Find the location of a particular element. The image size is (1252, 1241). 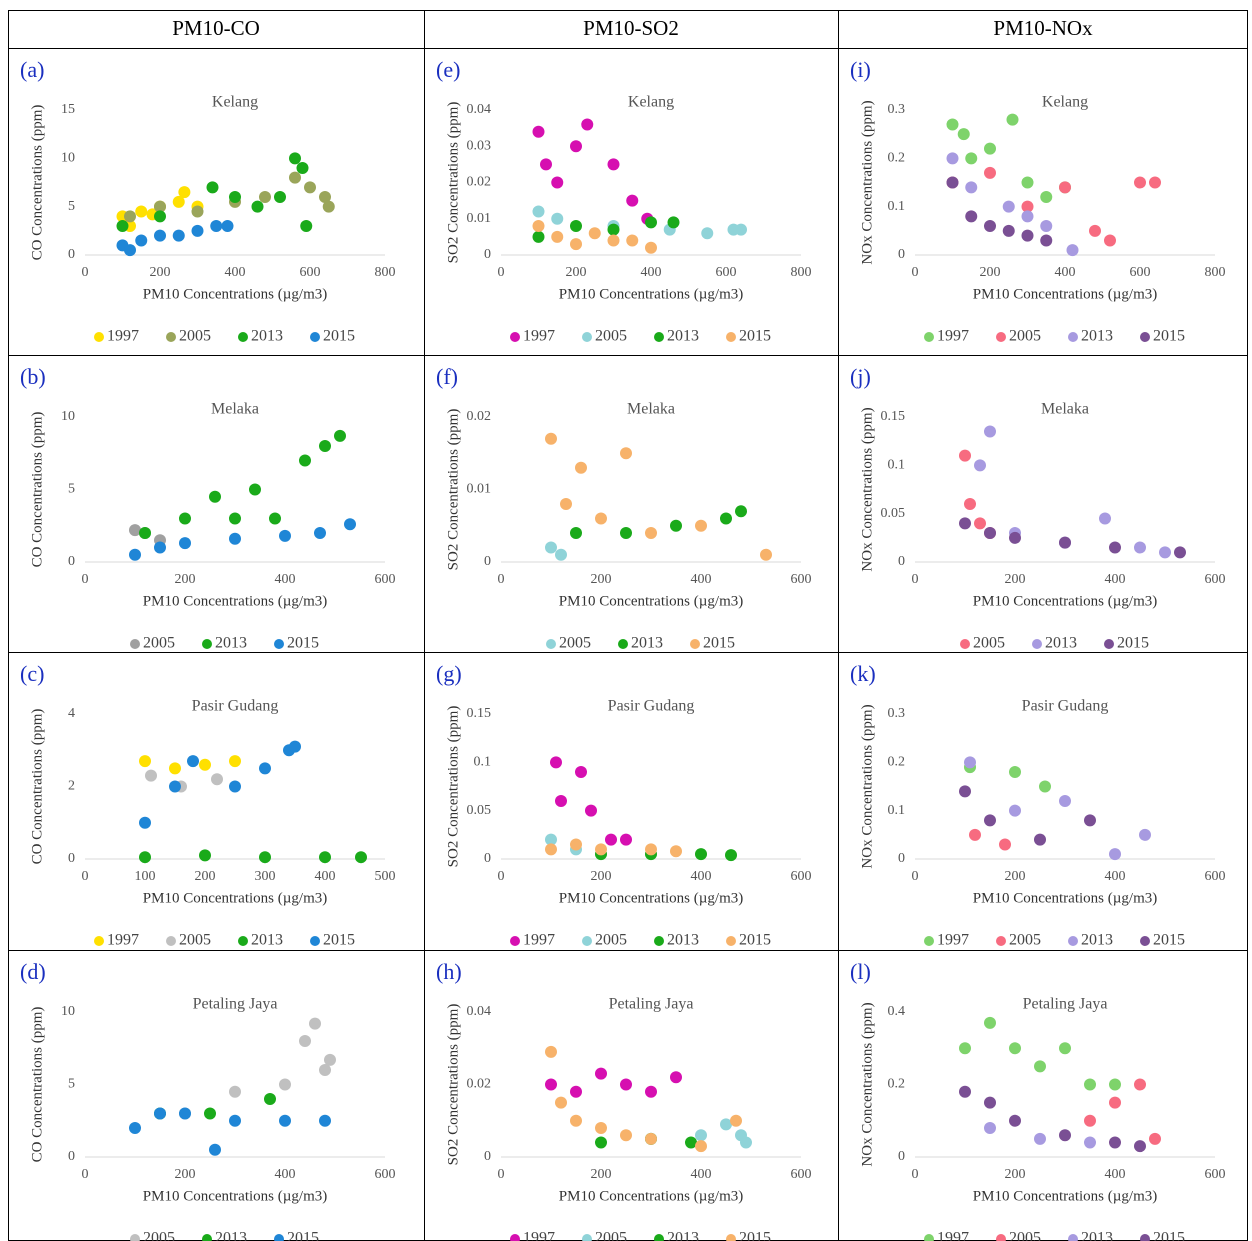

chart-title: Melaka is located at coordinates (651, 409).